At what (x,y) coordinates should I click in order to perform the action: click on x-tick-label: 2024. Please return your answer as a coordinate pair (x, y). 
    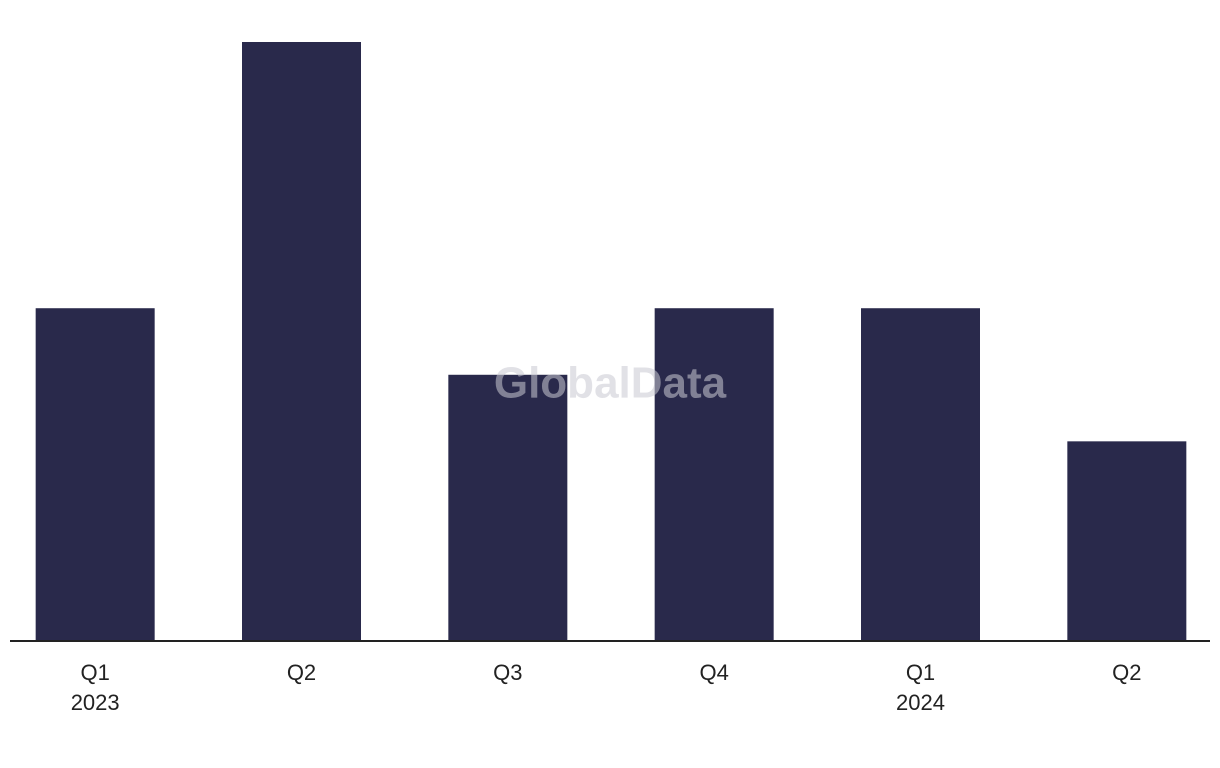
    Looking at the image, I should click on (920, 702).